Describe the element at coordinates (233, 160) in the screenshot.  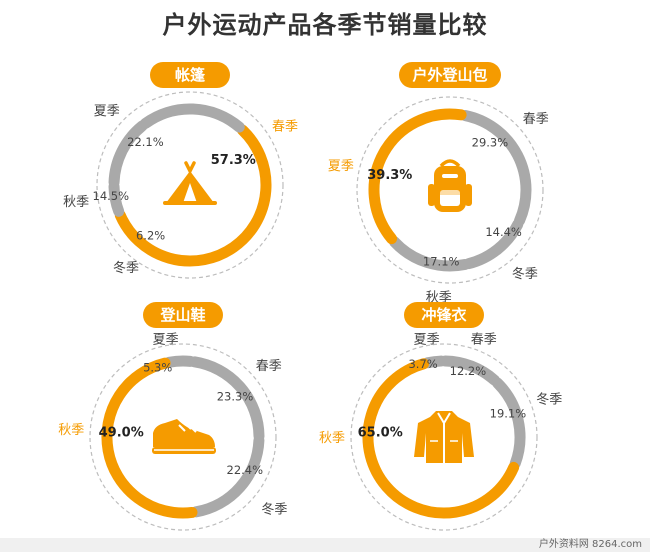
I see `value-label: 57.3%` at that location.